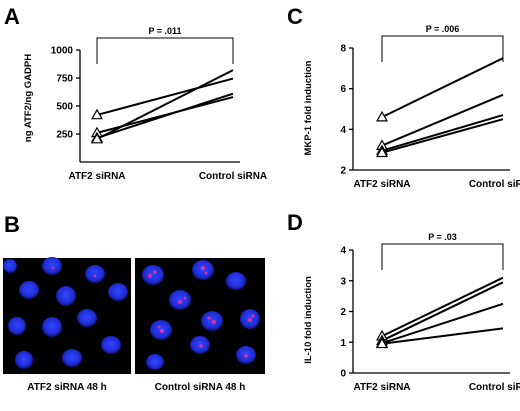 This screenshot has height=411, width=520. Describe the element at coordinates (308, 107) in the screenshot. I see `panel-c-y-axis-label: MKP-1 fold induction` at that location.